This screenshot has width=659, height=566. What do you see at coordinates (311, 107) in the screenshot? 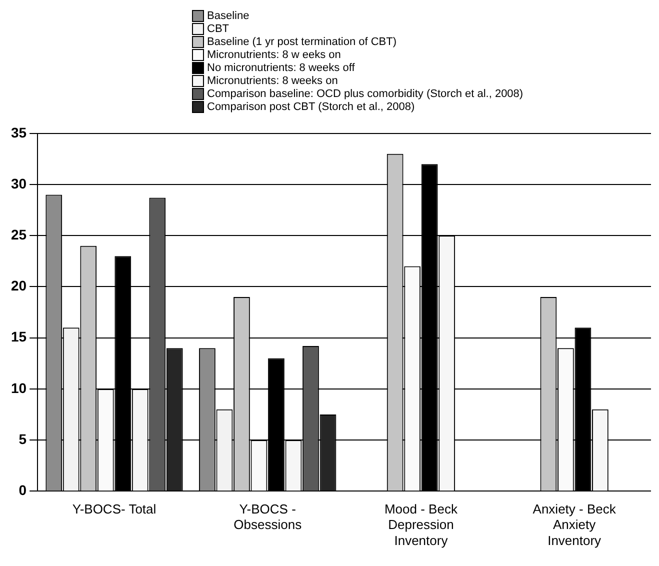
I see `legend-label: Comparison post CBT (Storch et al., 2008)` at bounding box center [311, 107].